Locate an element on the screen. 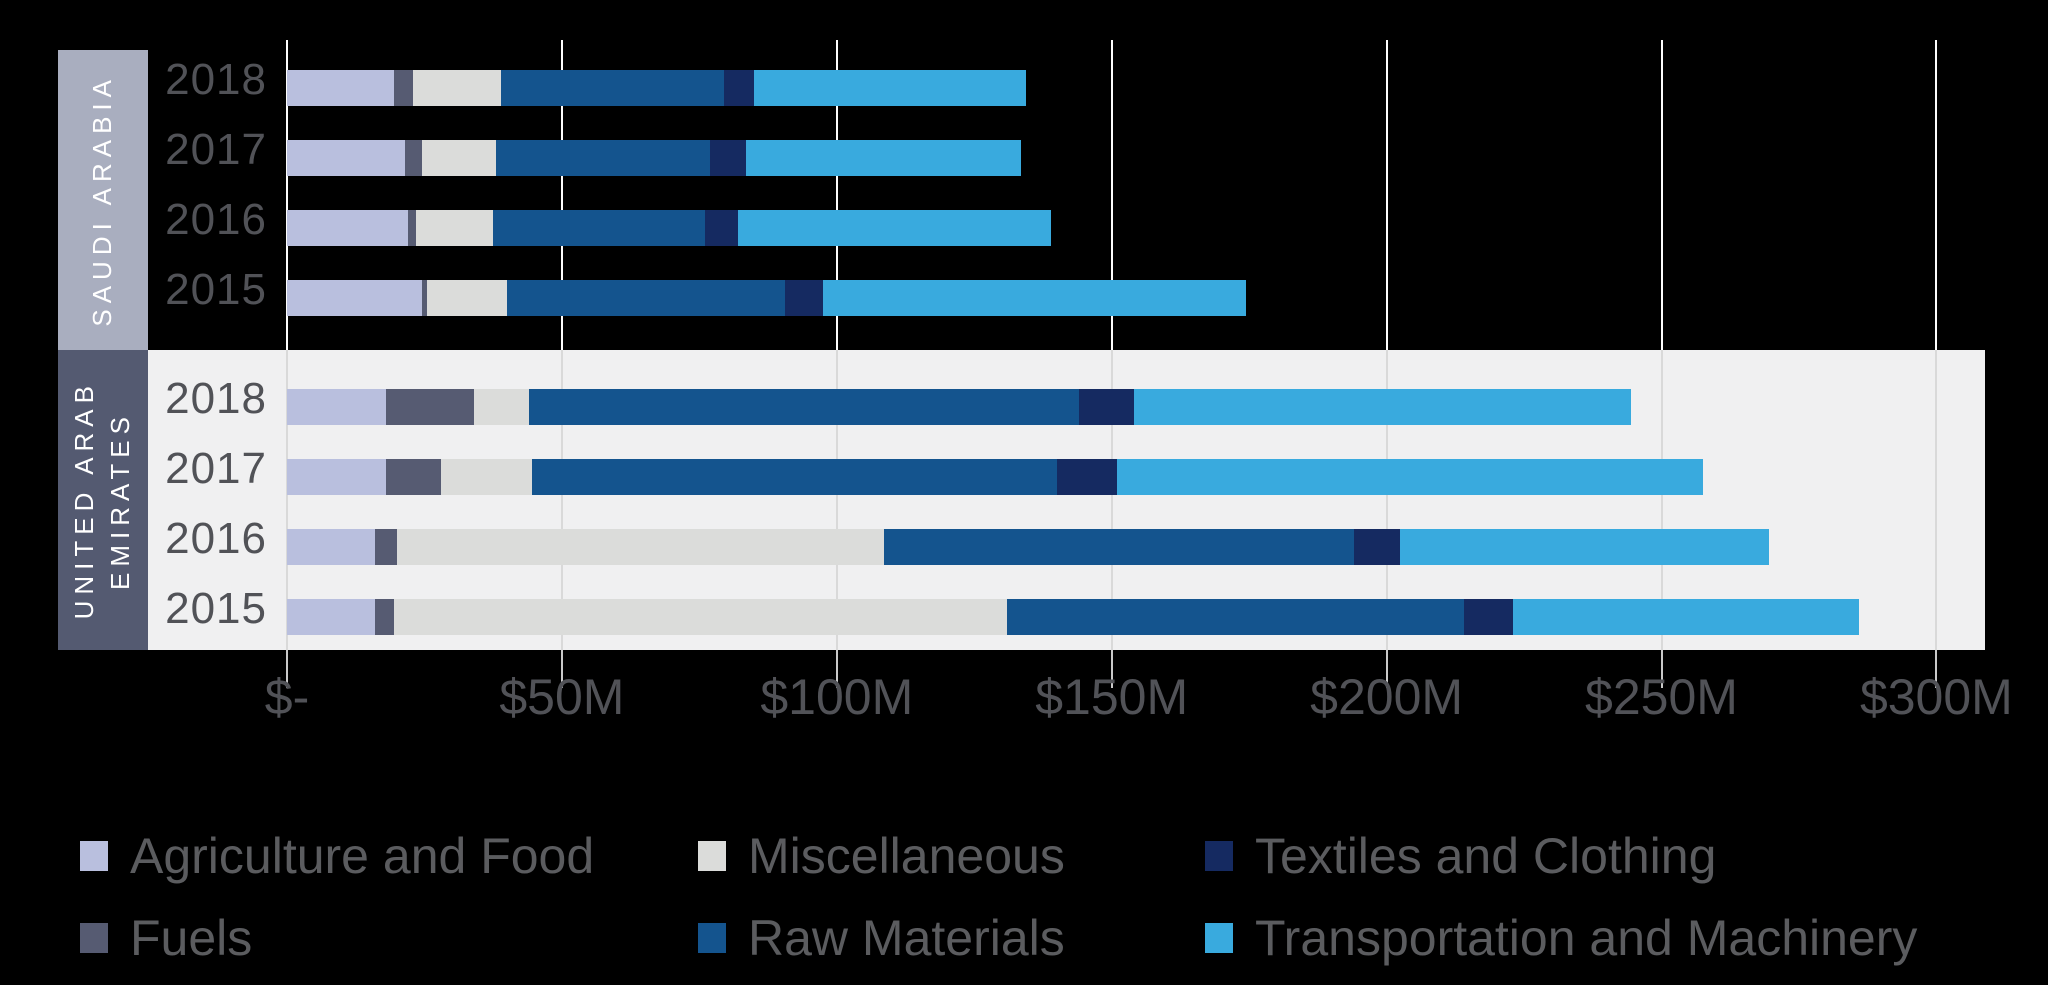  legend-item: Transportation and Machinery is located at coordinates (1561, 938).